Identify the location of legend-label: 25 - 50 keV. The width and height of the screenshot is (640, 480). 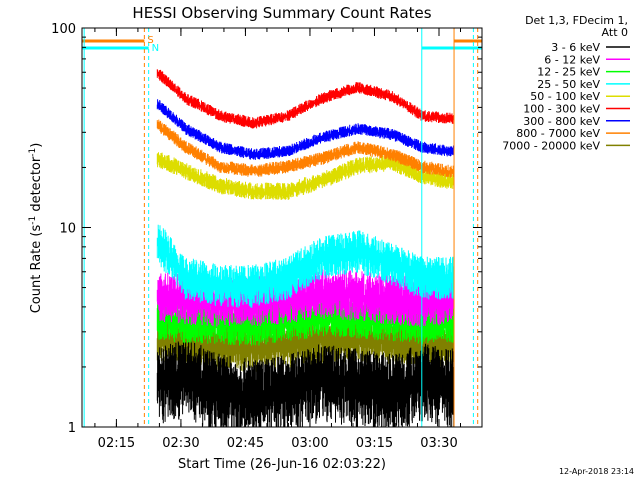
(568, 84).